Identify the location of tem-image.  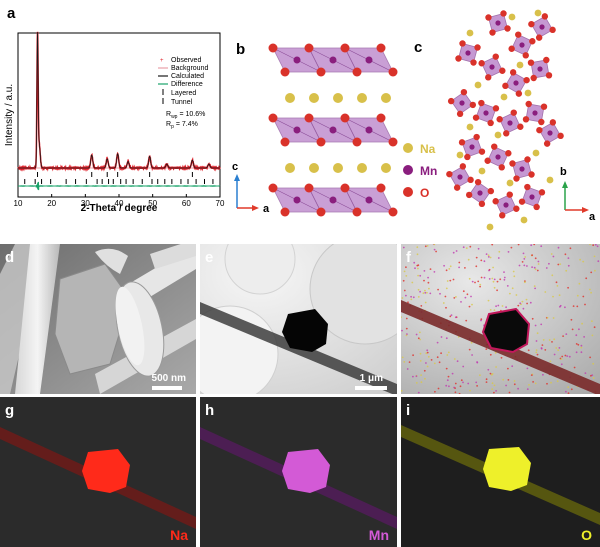
(298, 319).